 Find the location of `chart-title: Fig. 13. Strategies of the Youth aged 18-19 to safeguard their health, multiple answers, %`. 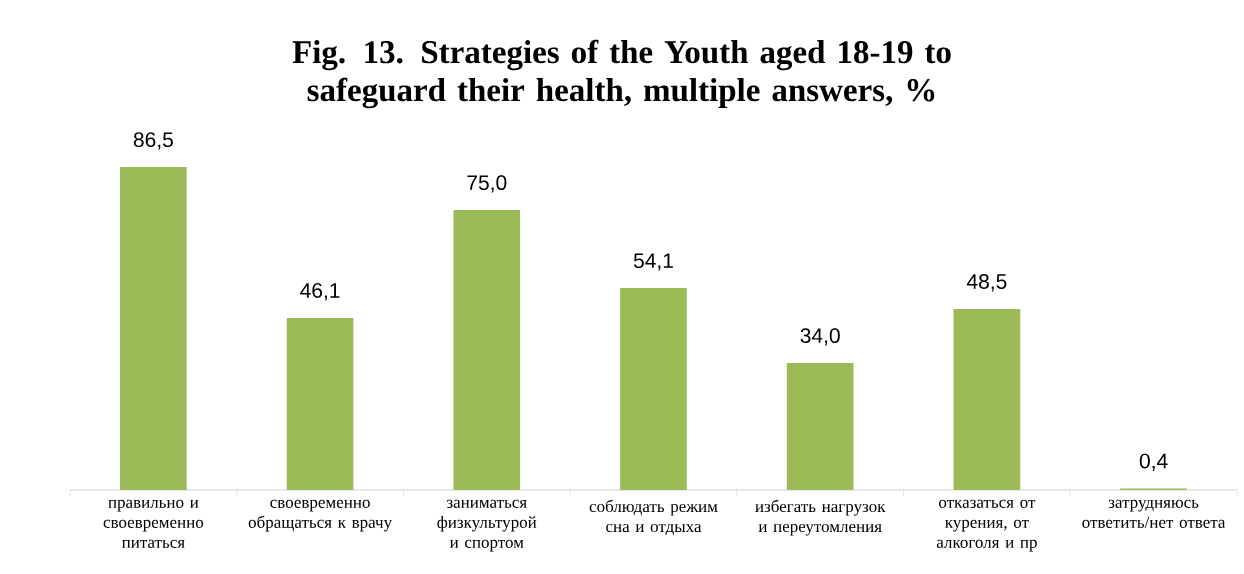

chart-title: Fig. 13. Strategies of the Youth aged 18-19 to safeguard their health, multiple answers, % is located at coordinates (621, 74).